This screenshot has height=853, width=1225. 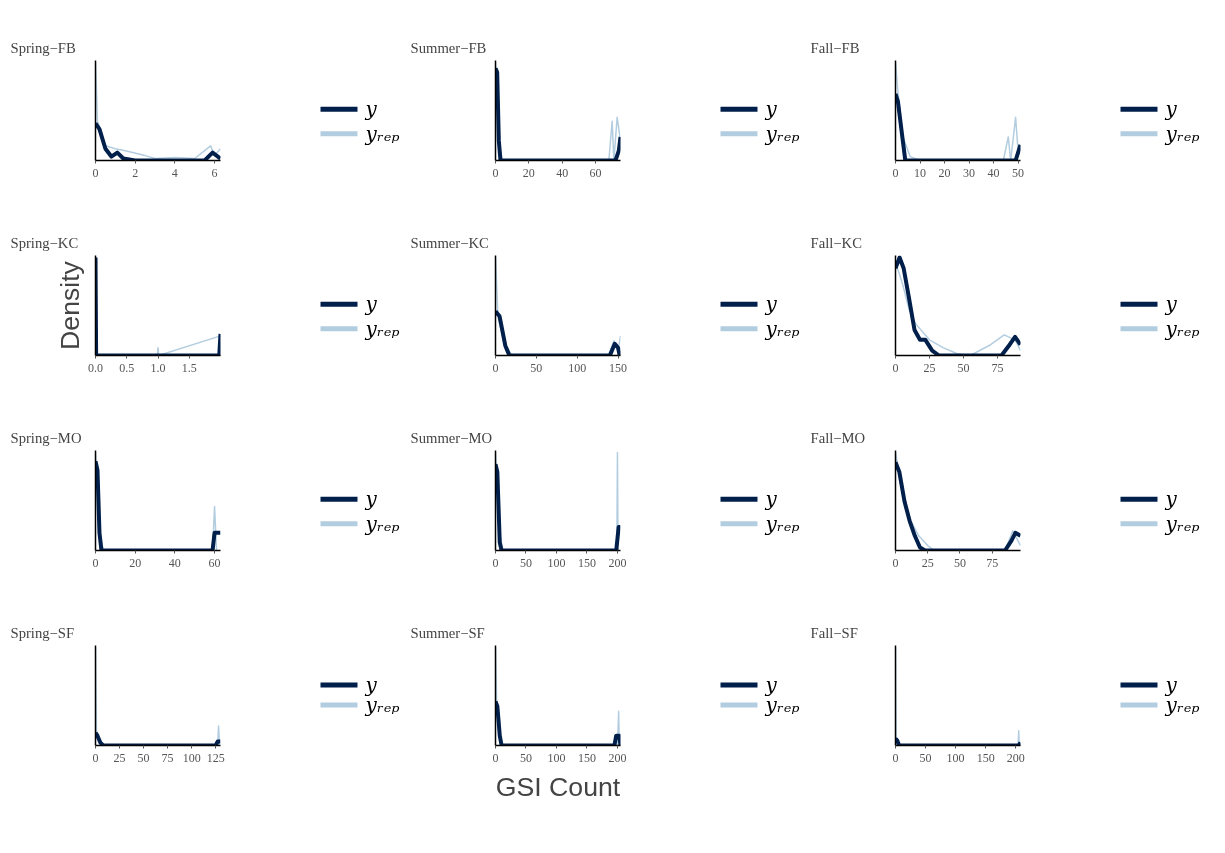 What do you see at coordinates (834, 632) in the screenshot?
I see `chart-title: Fall−SF` at bounding box center [834, 632].